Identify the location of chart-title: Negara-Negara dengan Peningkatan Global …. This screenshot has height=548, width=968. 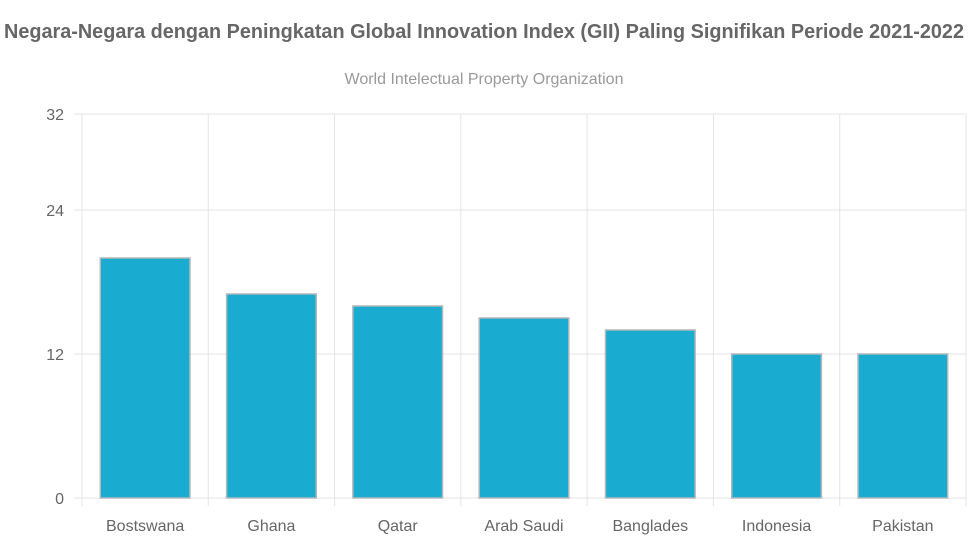
(484, 32).